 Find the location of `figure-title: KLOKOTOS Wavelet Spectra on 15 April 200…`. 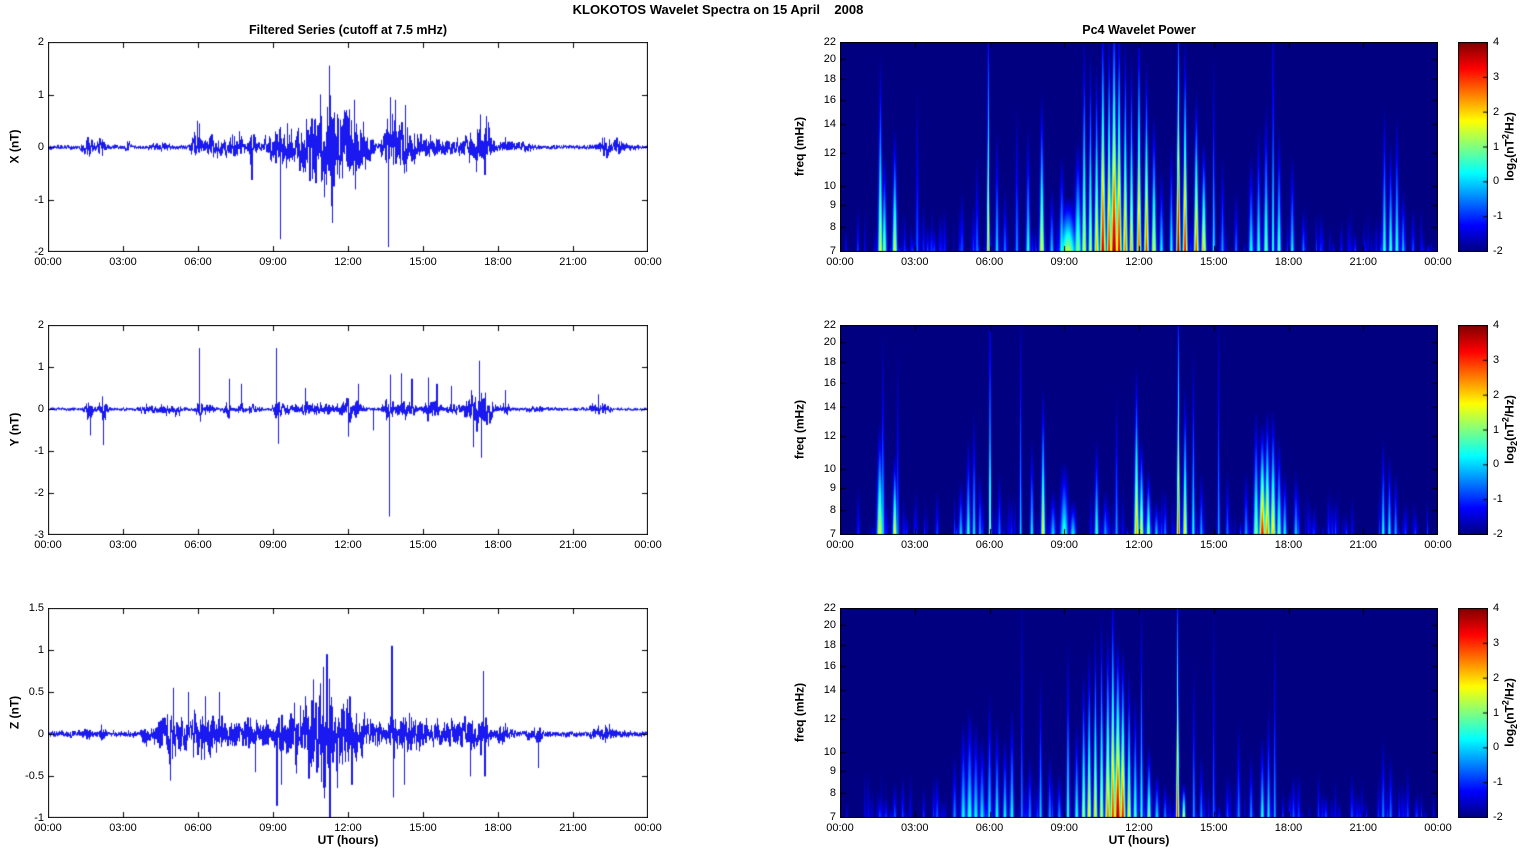

figure-title: KLOKOTOS Wavelet Spectra on 15 April 200… is located at coordinates (718, 9).